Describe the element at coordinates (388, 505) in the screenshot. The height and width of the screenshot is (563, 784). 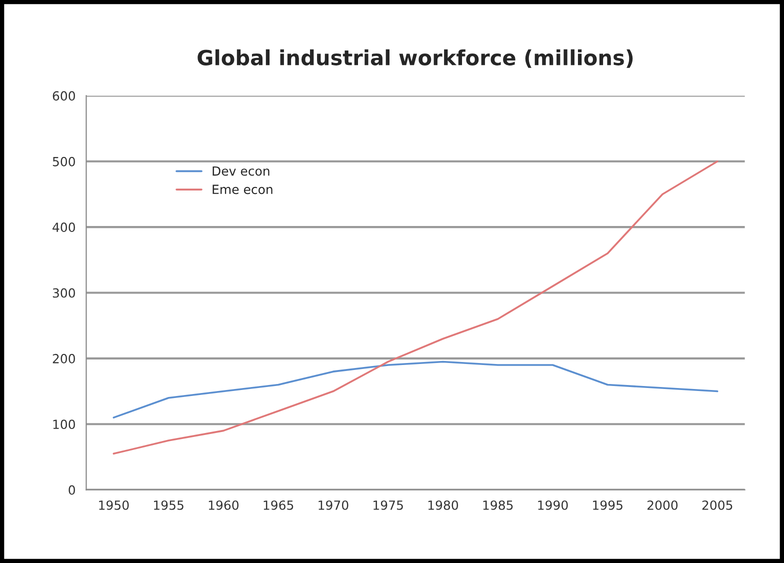
I see `x-tick-label: 1975` at that location.